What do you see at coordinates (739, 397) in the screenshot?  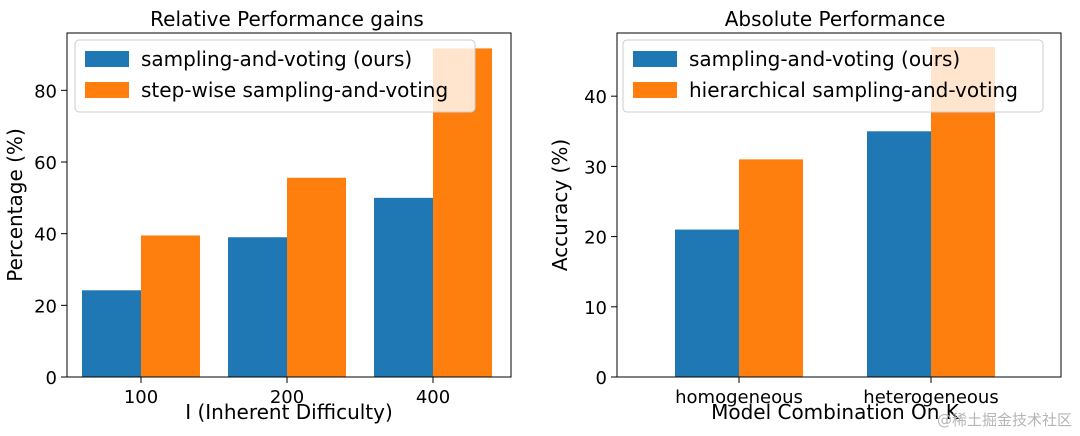 I see `c2-xtick-label: homogeneous` at bounding box center [739, 397].